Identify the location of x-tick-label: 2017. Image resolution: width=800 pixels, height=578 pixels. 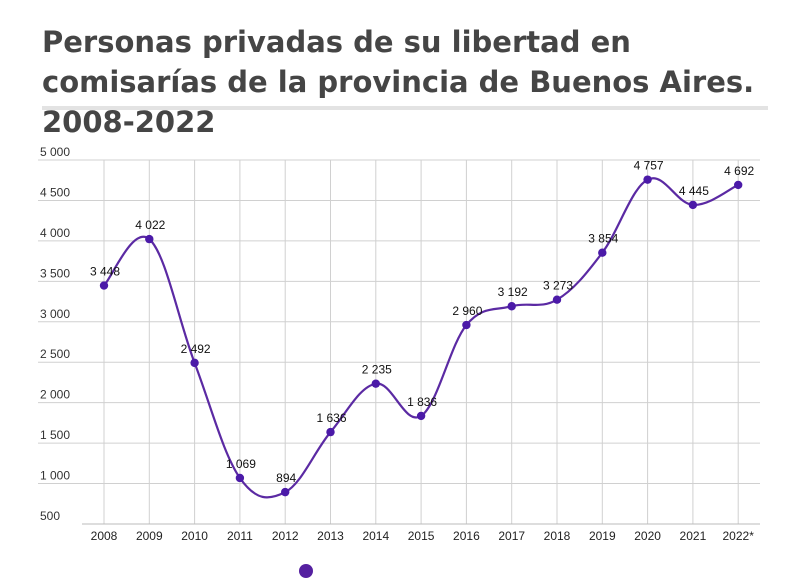
(511, 536).